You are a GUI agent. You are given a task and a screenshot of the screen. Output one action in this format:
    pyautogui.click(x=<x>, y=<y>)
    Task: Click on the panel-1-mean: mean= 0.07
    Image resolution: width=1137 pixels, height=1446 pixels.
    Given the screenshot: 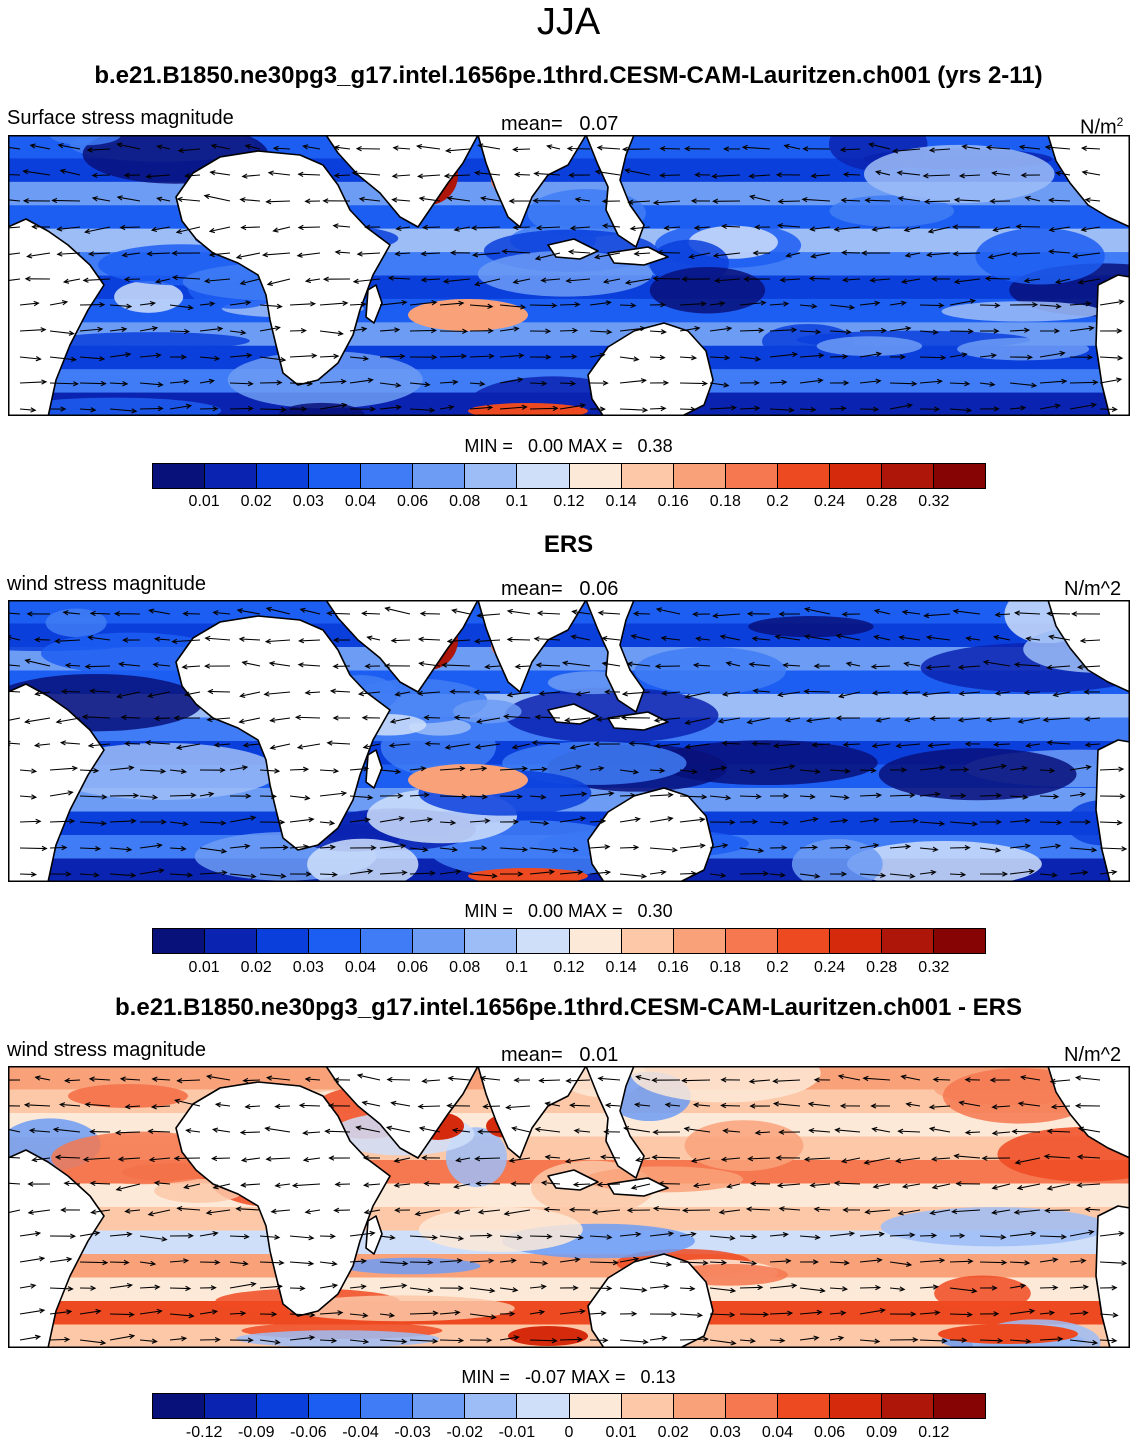 What is the action you would take?
    pyautogui.click(x=559, y=124)
    